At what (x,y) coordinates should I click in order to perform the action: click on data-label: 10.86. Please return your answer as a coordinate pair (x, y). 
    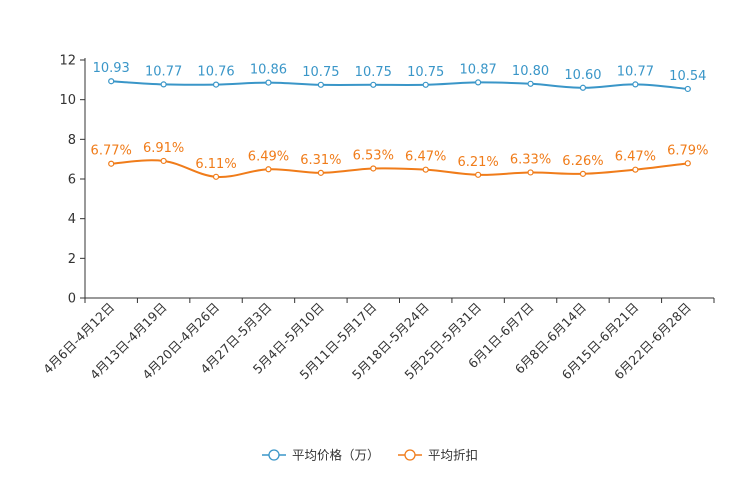
    Looking at the image, I should click on (268, 70).